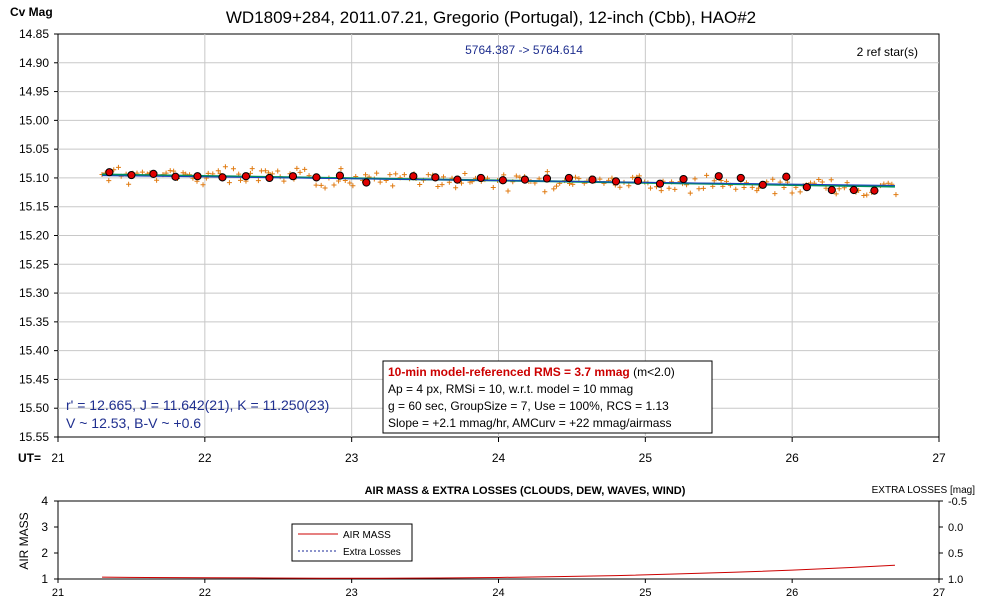 Image resolution: width=982 pixels, height=603 pixels. I want to click on y-tick-label: 15.55, so click(34, 437).